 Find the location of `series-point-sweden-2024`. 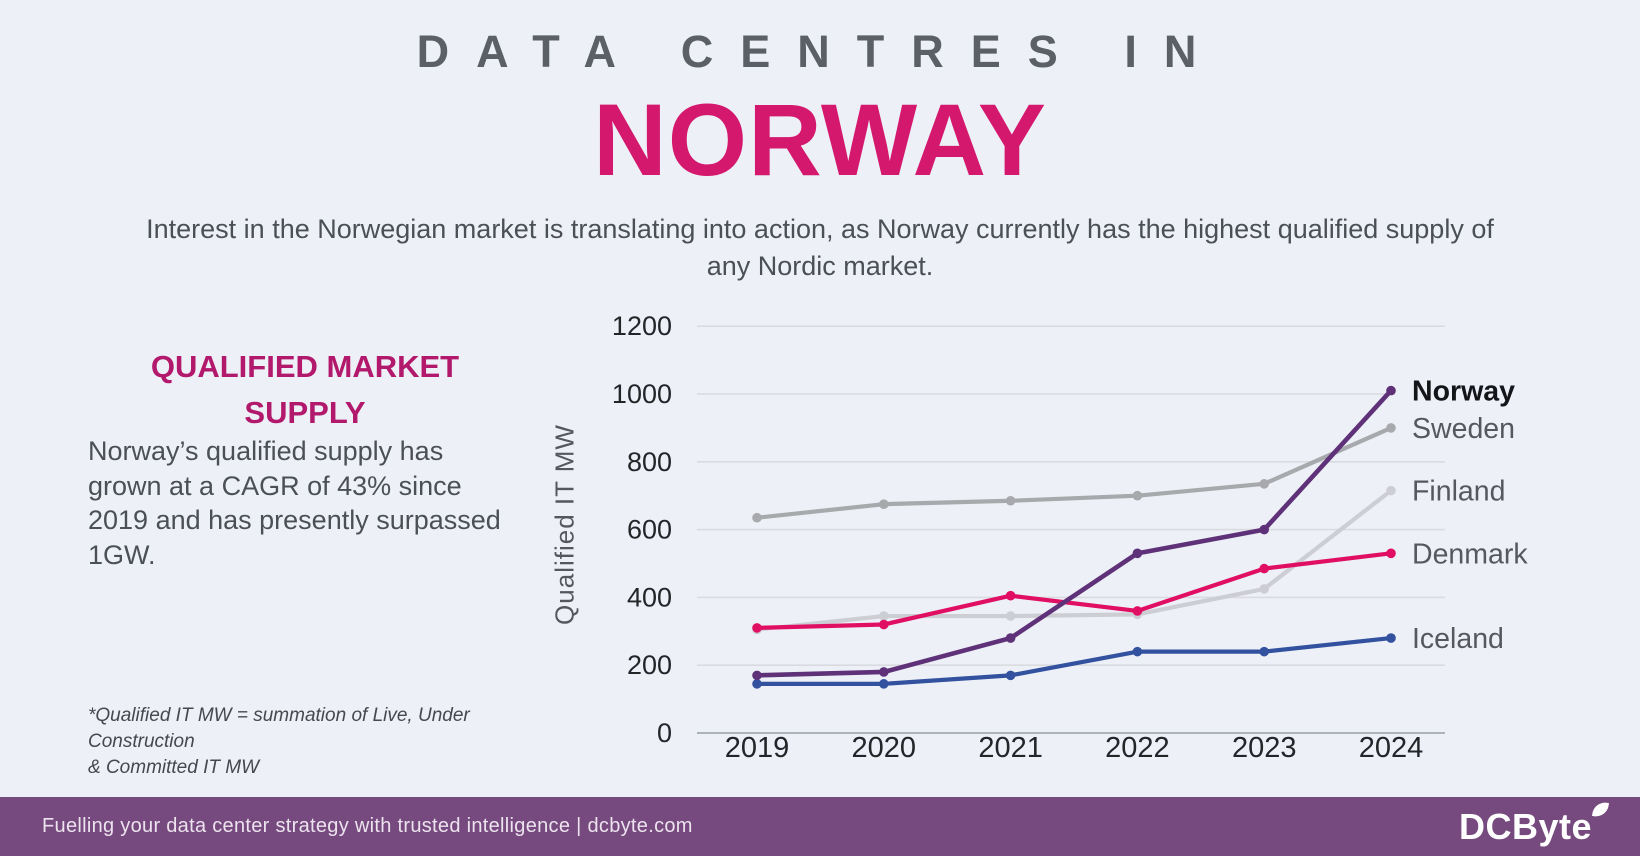

series-point-sweden-2024 is located at coordinates (1391, 428).